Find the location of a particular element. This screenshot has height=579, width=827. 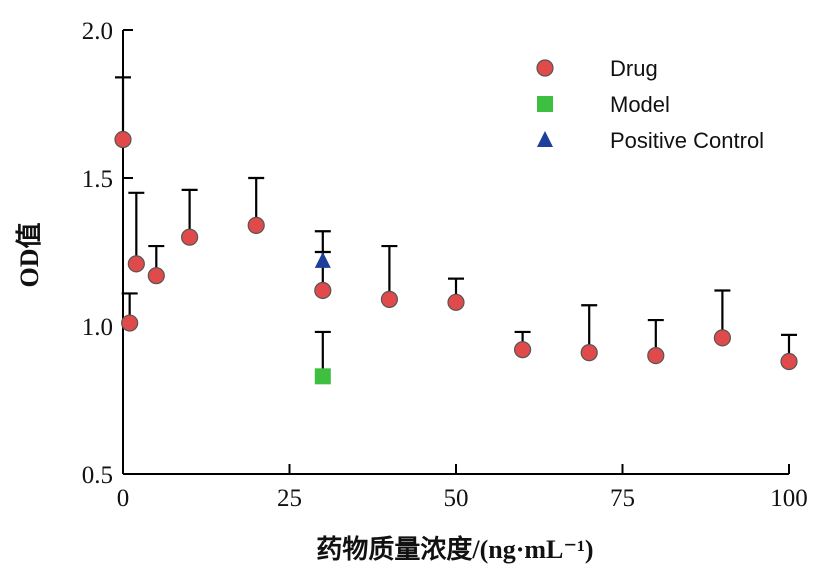

y-tick-label: 1.5 is located at coordinates (97, 179).